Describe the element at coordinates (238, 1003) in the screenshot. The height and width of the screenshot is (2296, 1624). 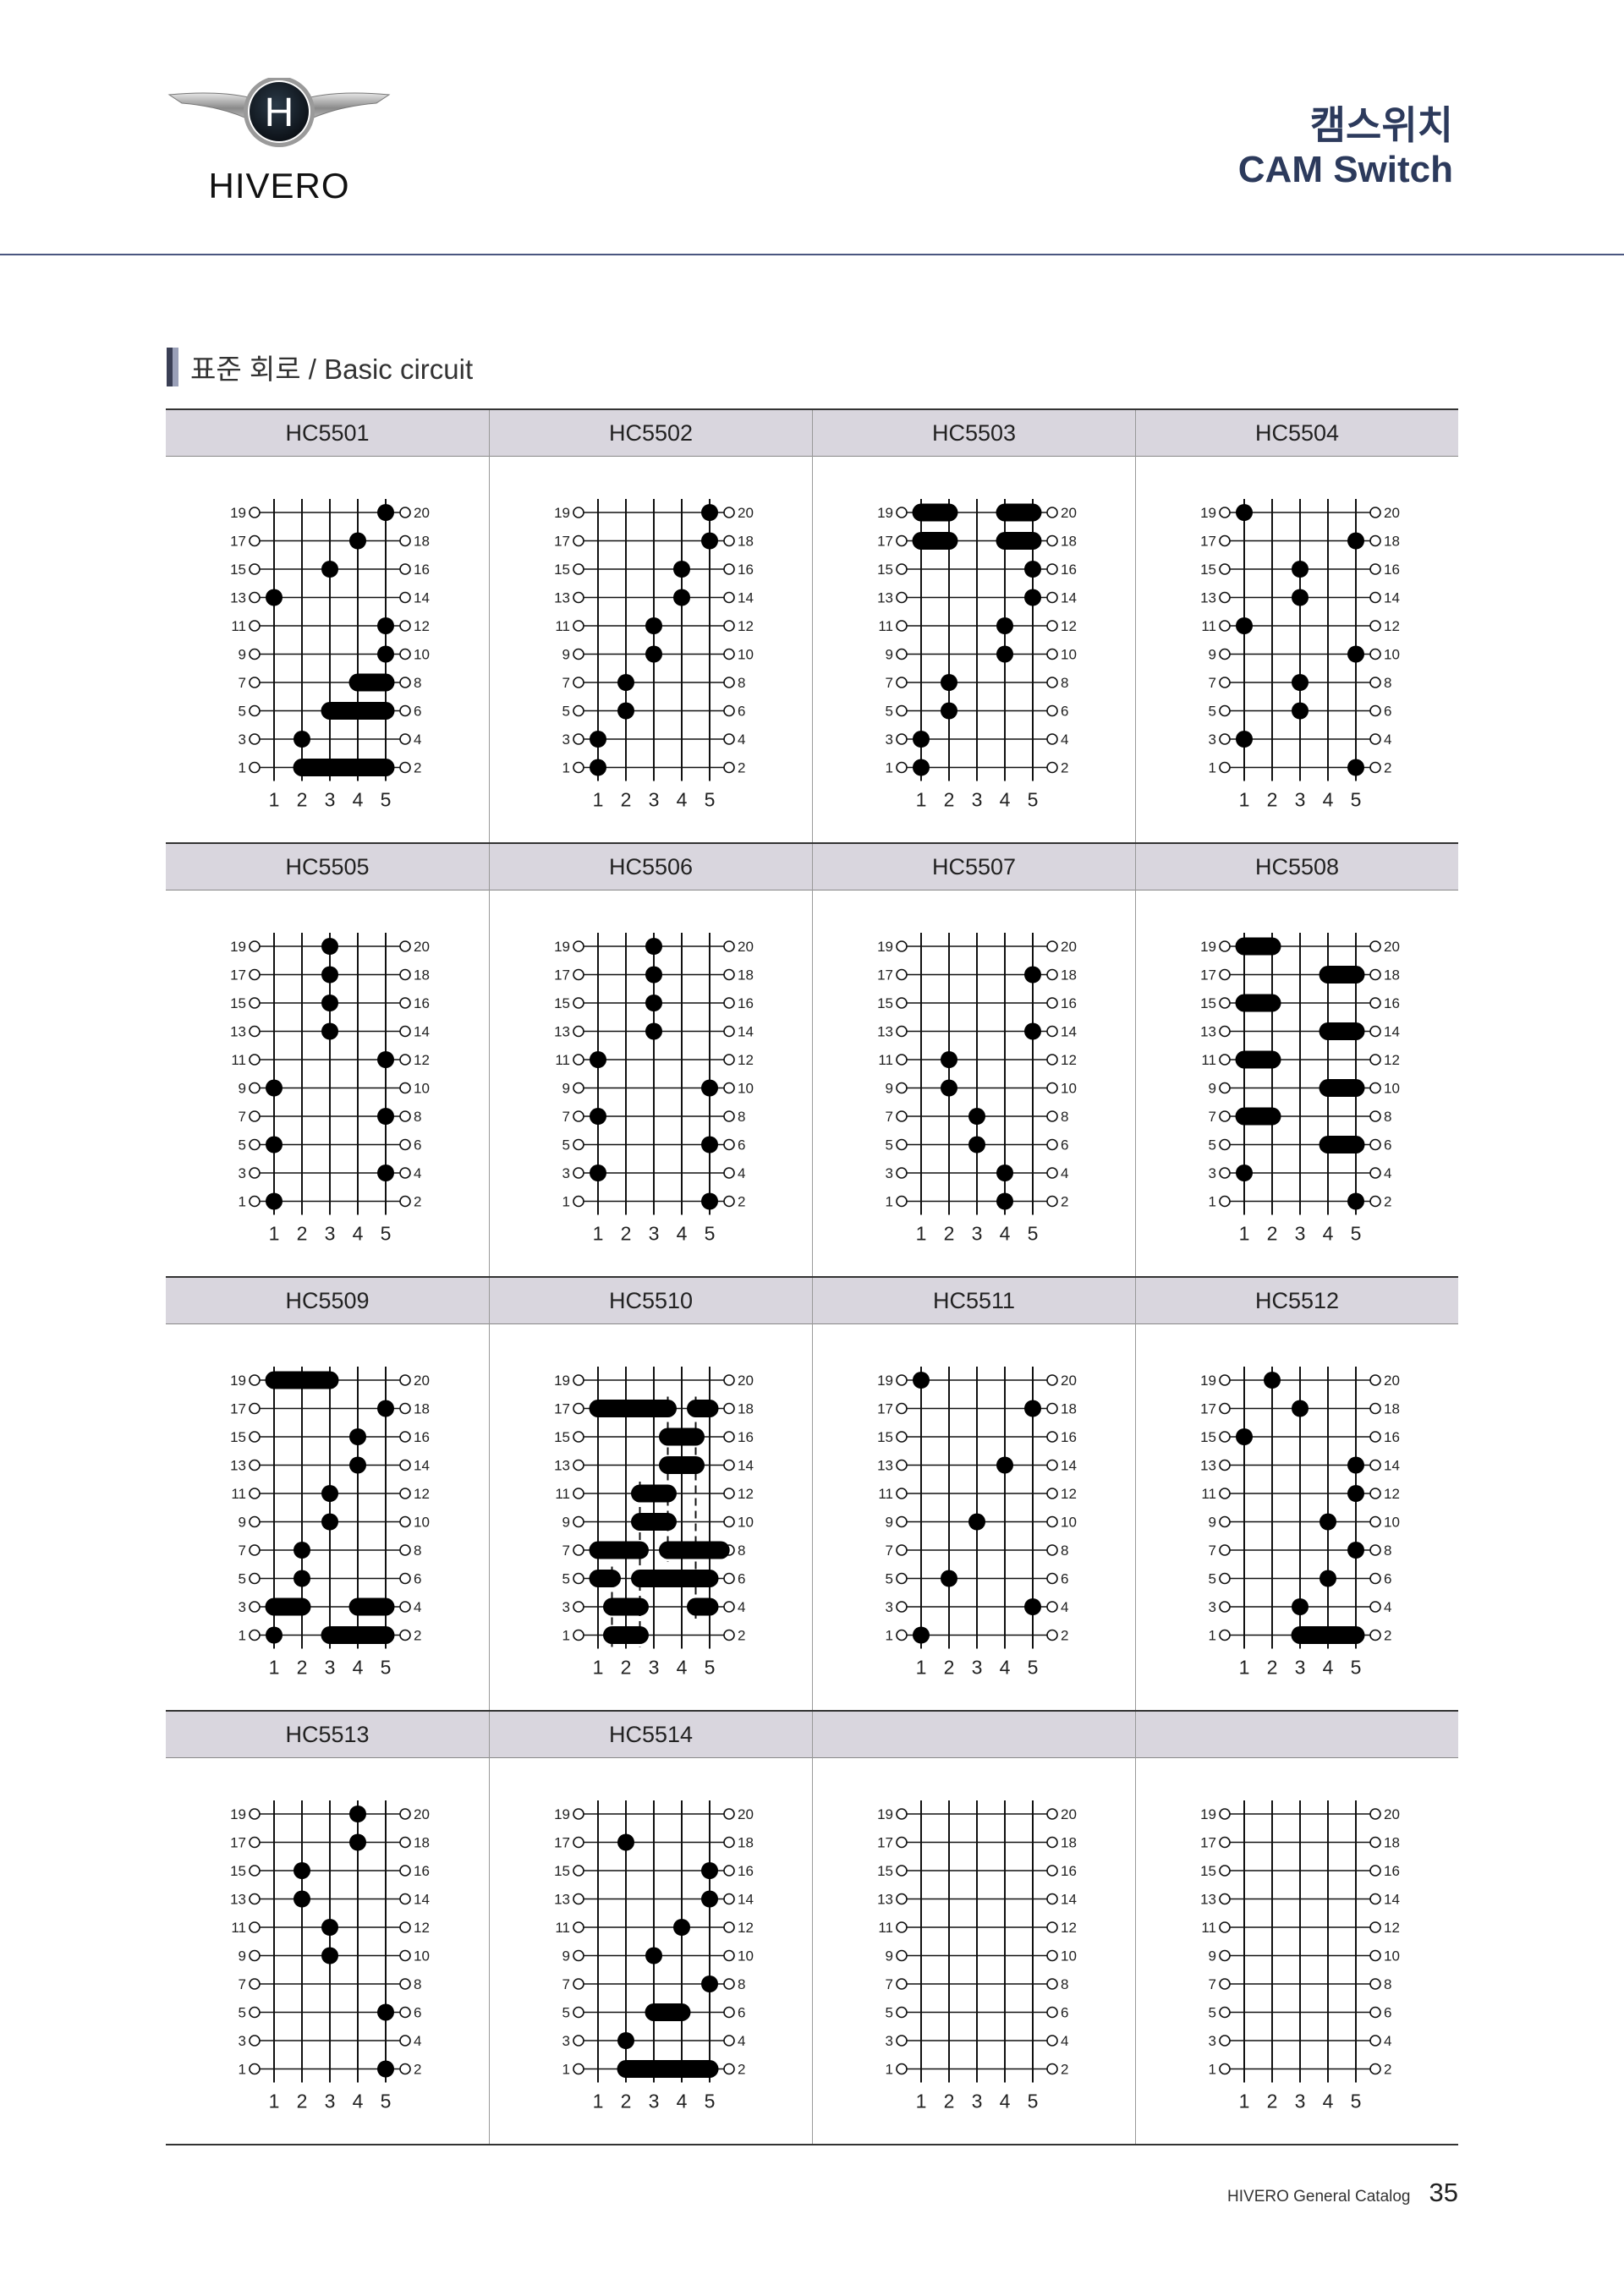
I see `terminal-label-left: 15` at that location.